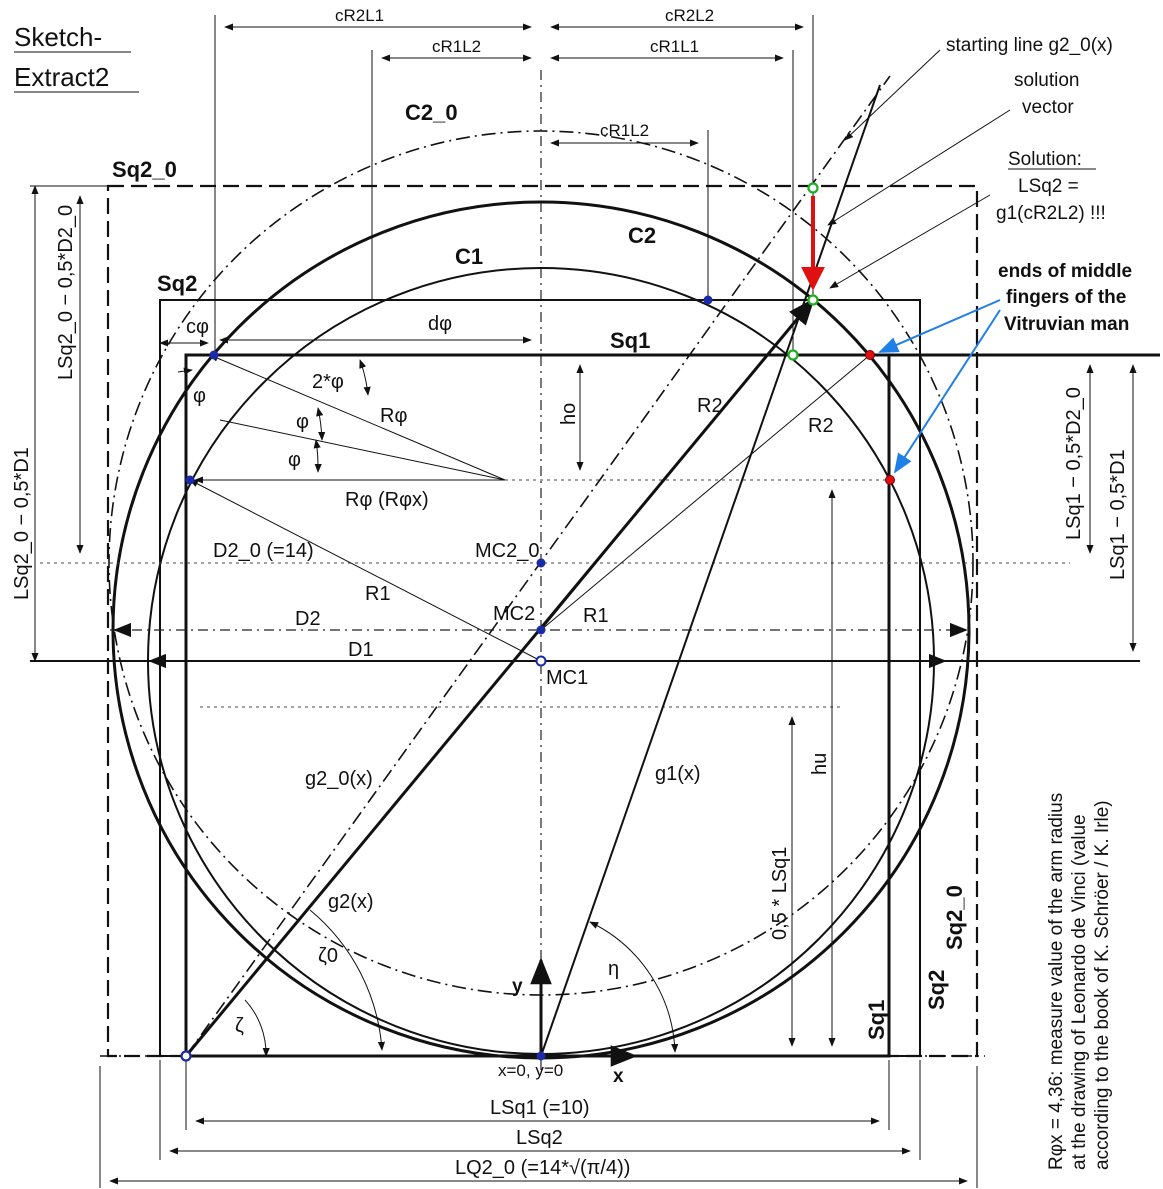 This screenshot has width=1163, height=1189. I want to click on label-g1x: g1(x), so click(678, 774).